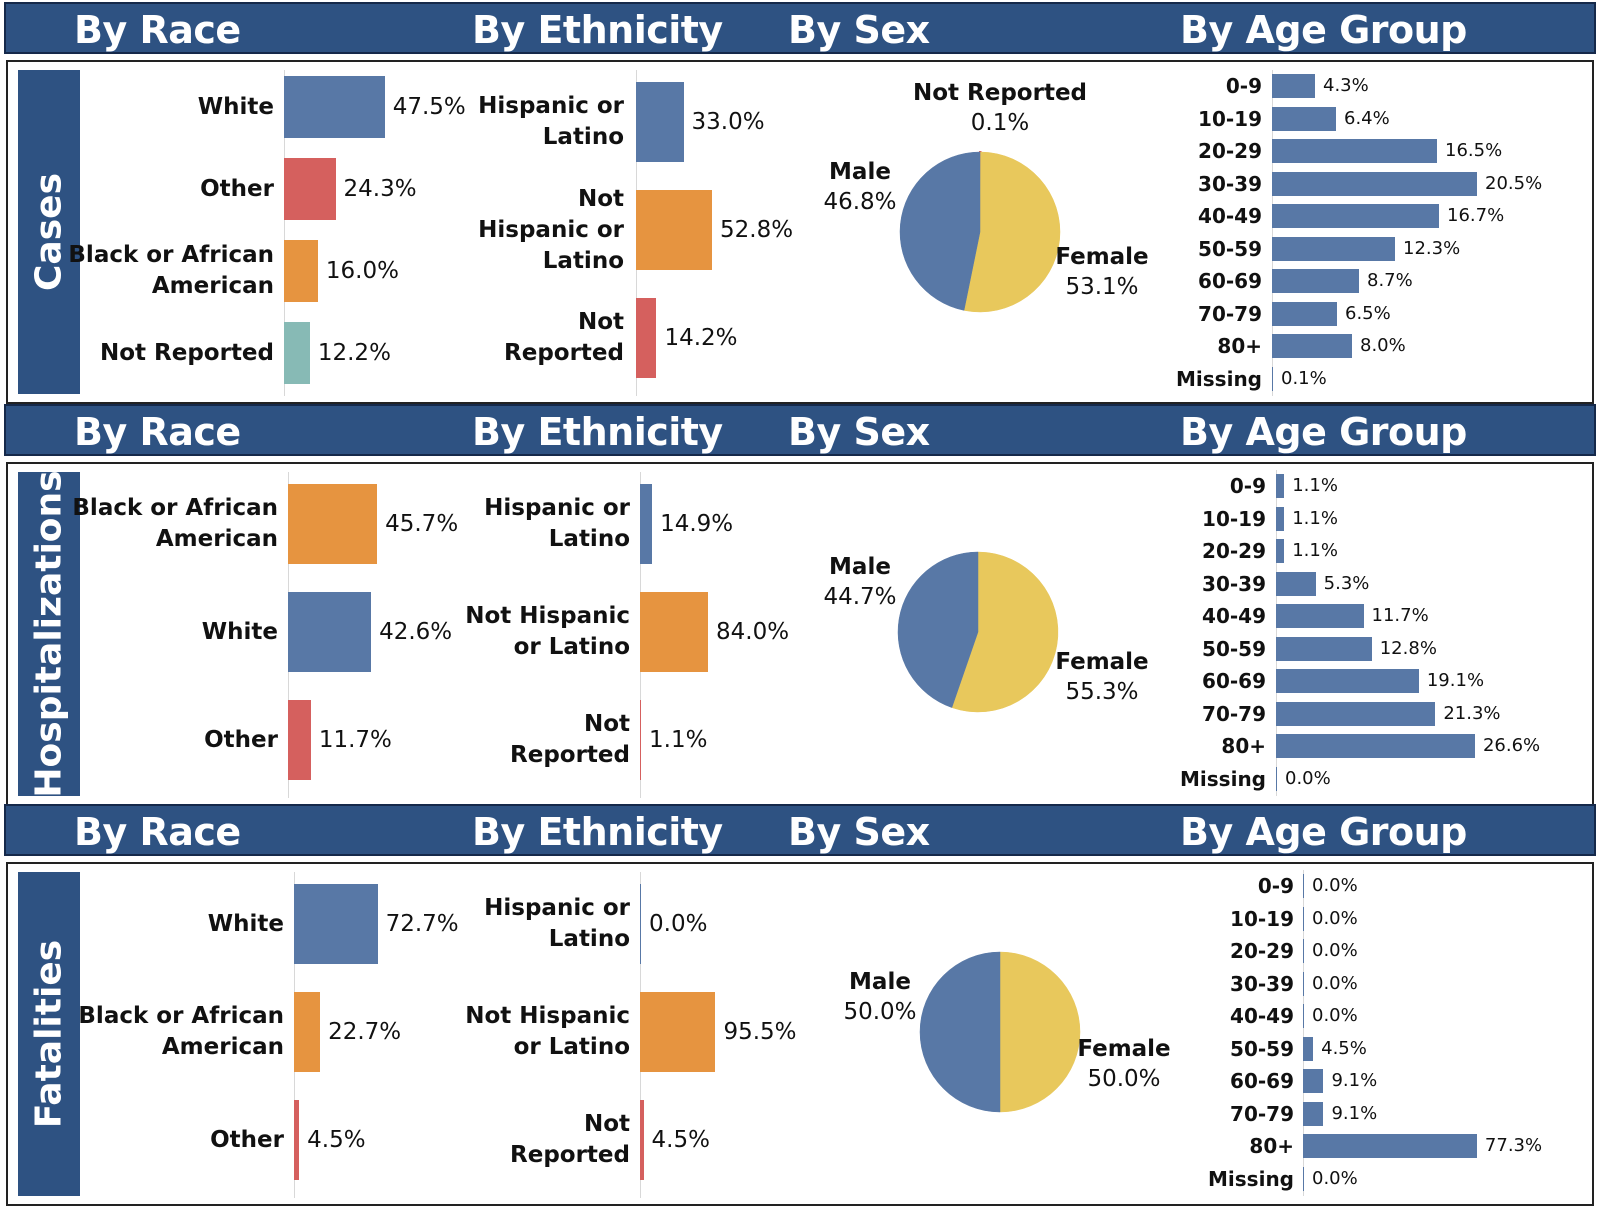  Describe the element at coordinates (49, 1034) in the screenshot. I see `section-side-label: Fatalities` at that location.